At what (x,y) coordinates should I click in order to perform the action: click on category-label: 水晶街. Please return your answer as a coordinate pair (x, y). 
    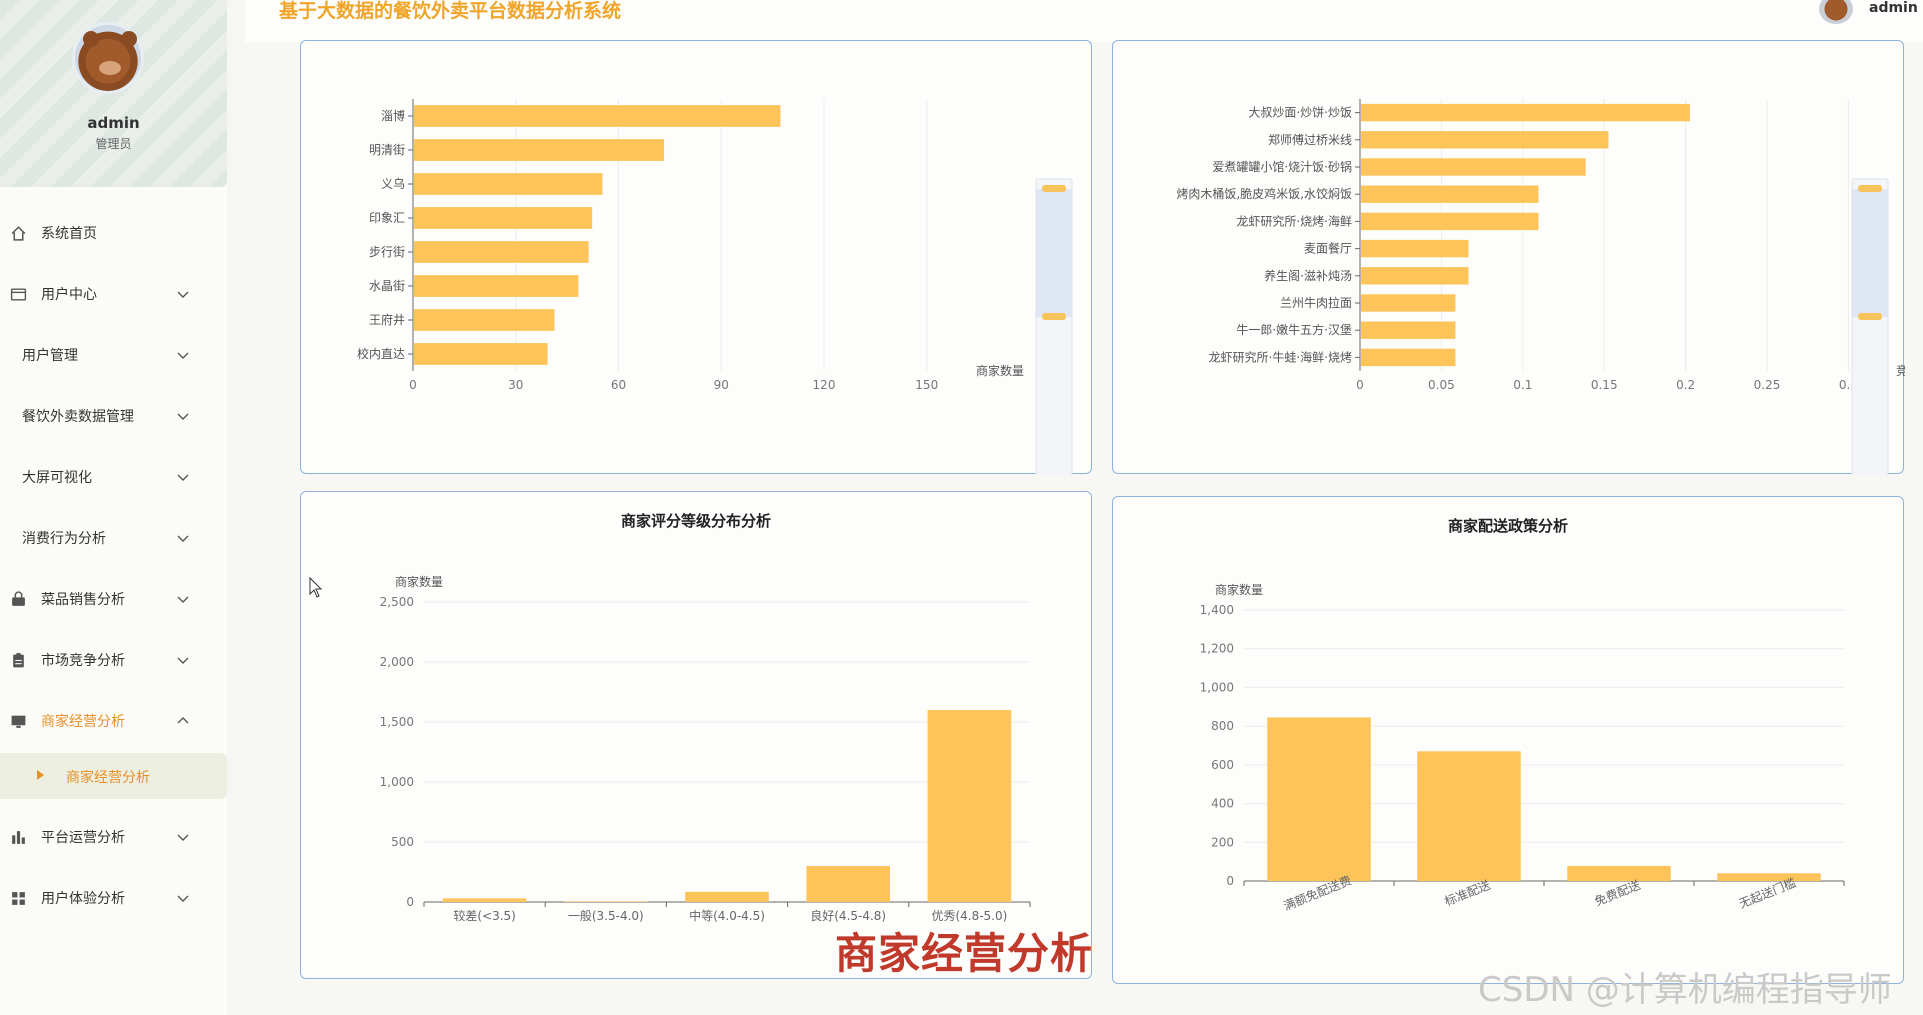
    Looking at the image, I should click on (387, 286).